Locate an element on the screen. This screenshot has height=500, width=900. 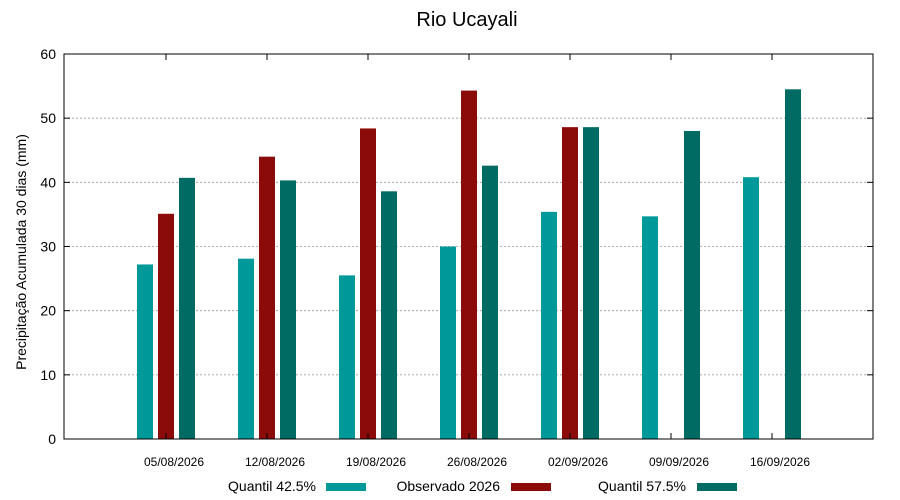
bar-series-3-26-08-2026 is located at coordinates (490, 302).